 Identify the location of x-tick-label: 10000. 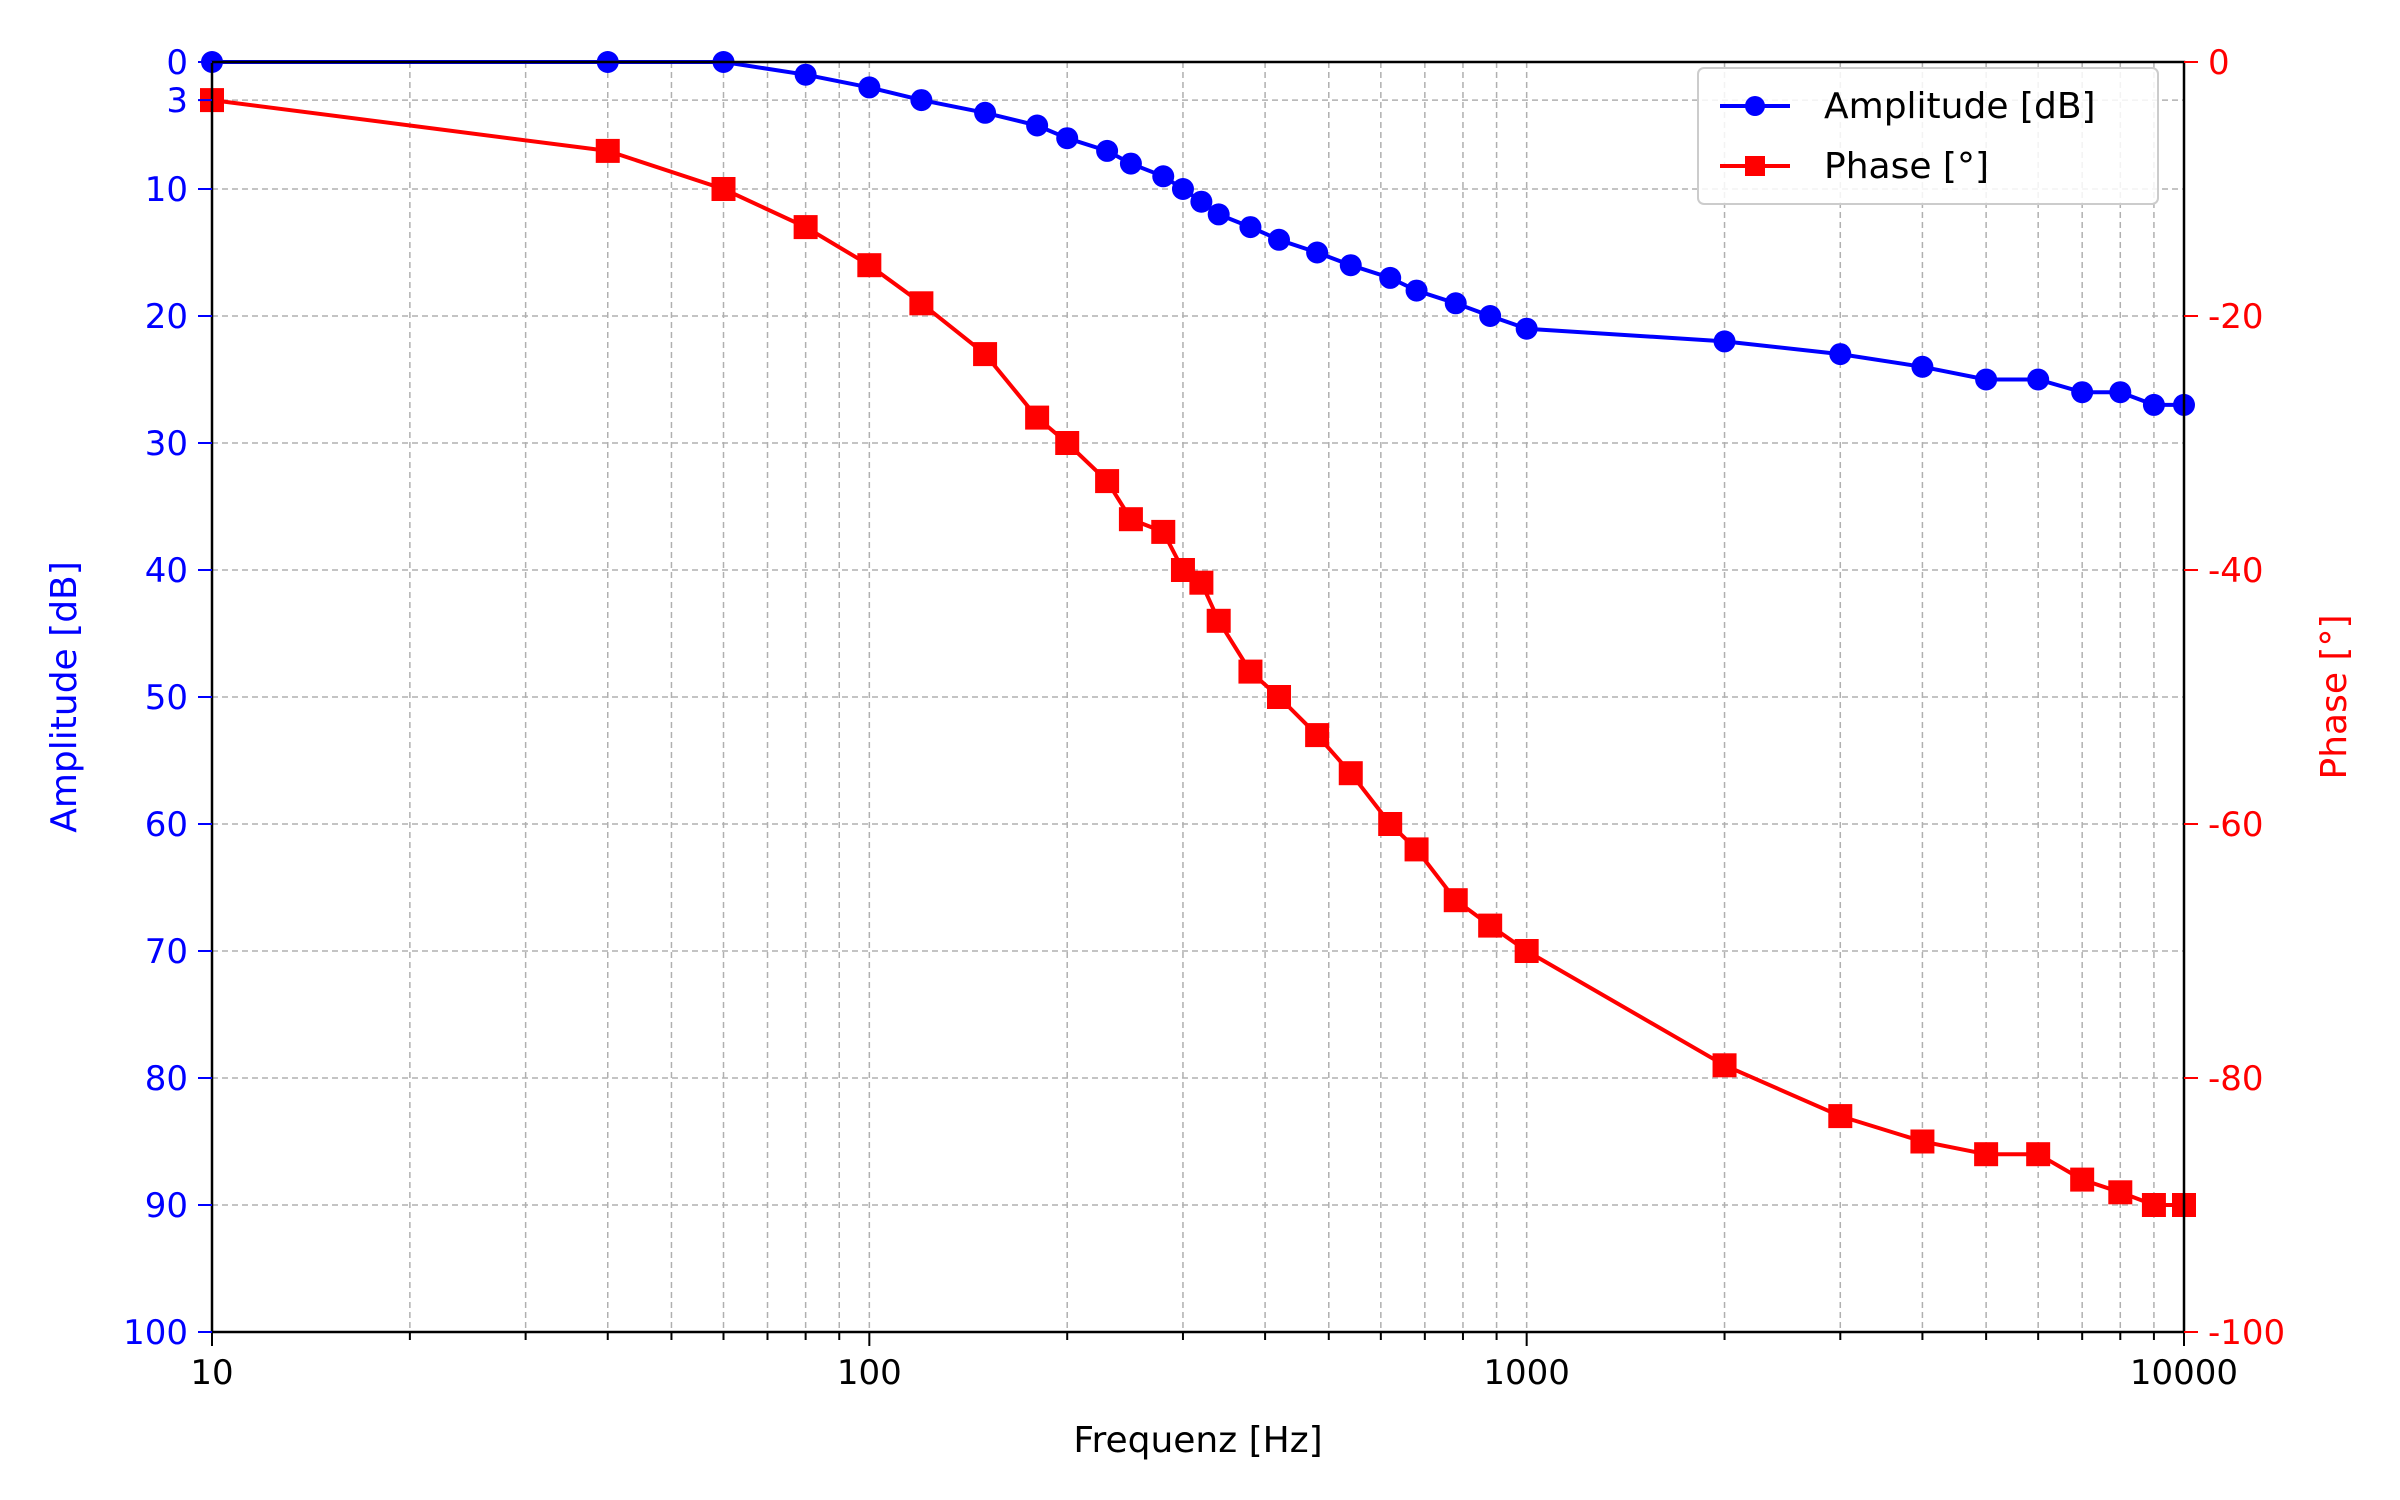
(2184, 1373).